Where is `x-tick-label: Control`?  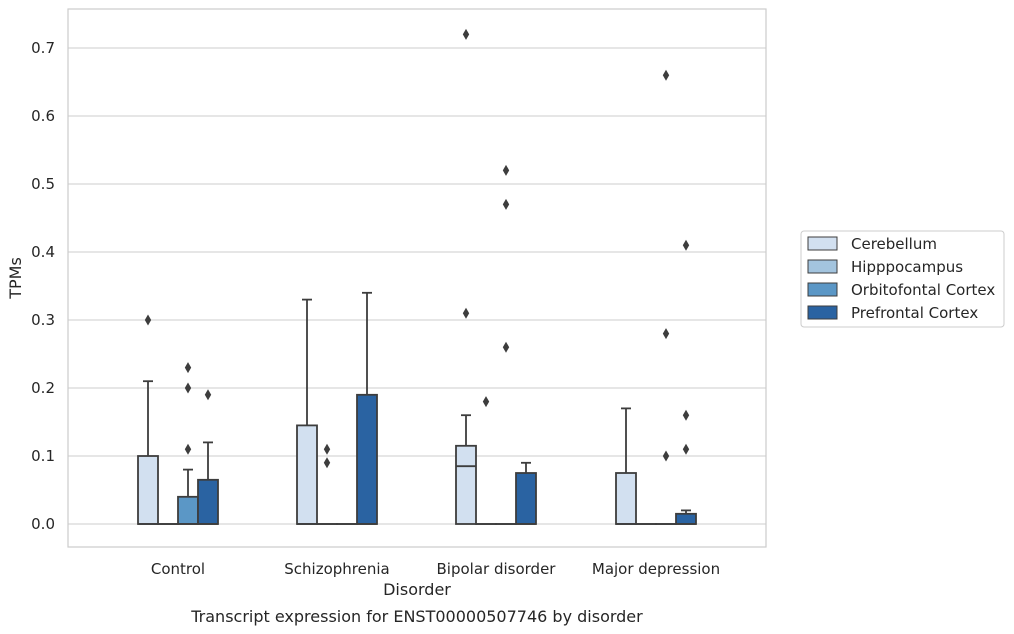
x-tick-label: Control is located at coordinates (178, 569).